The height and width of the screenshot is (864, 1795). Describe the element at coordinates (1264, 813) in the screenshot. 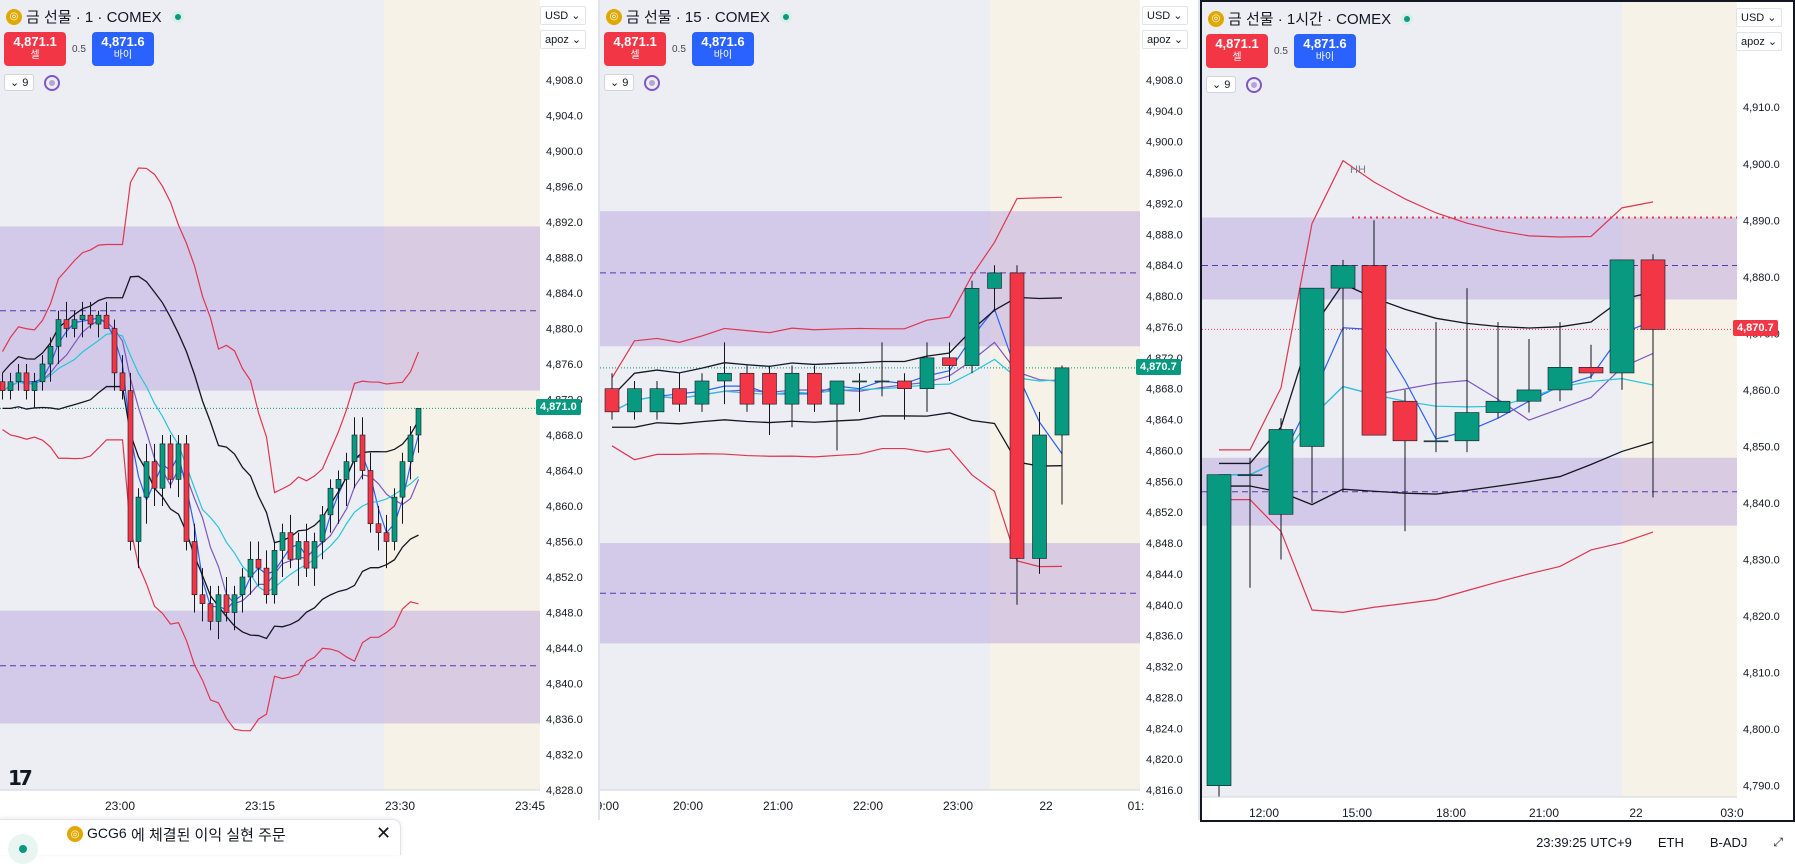

I see `time-tick-label: 12:00` at that location.